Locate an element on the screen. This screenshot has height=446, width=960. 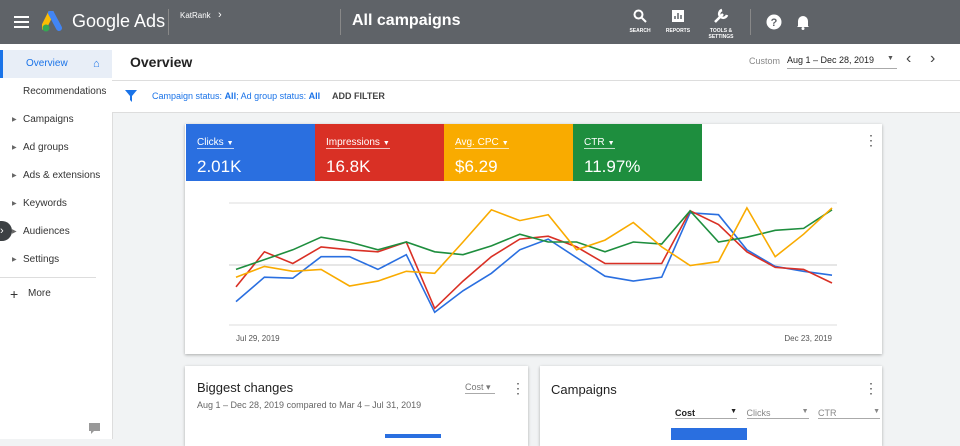
metric-tile: Clicks ▼ 2.01K is located at coordinates (250, 152).